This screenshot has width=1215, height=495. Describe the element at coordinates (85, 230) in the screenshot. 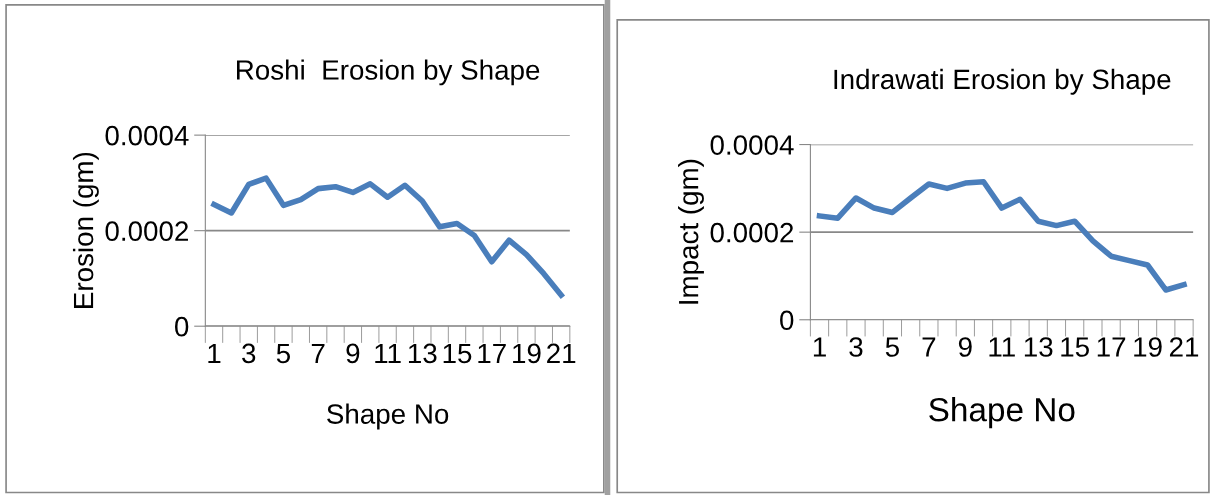

I see `y-axis-title: Erosion (gm)` at that location.